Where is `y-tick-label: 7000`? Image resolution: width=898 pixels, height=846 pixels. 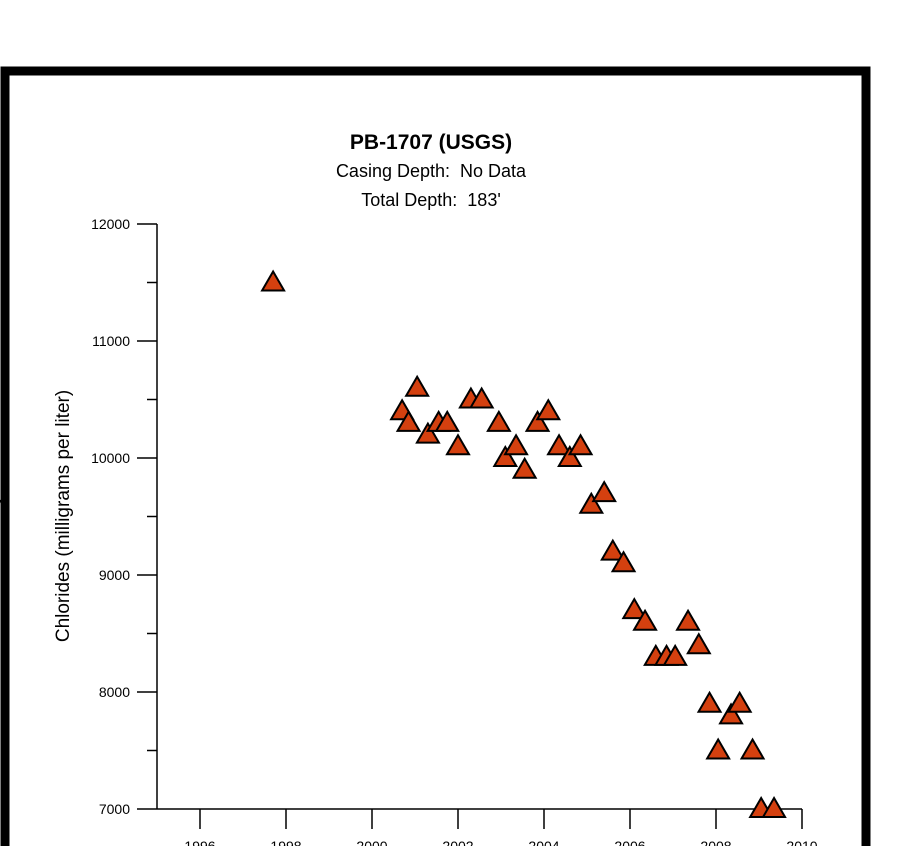
y-tick-label: 7000 is located at coordinates (114, 809).